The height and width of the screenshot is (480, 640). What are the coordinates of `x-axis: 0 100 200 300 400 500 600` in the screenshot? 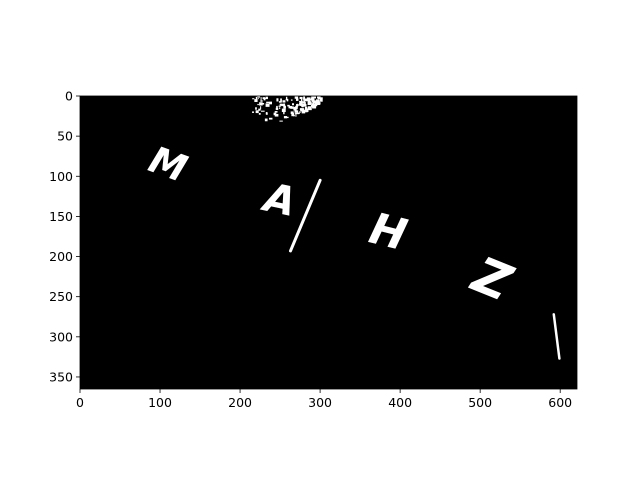 It's located at (324, 399).